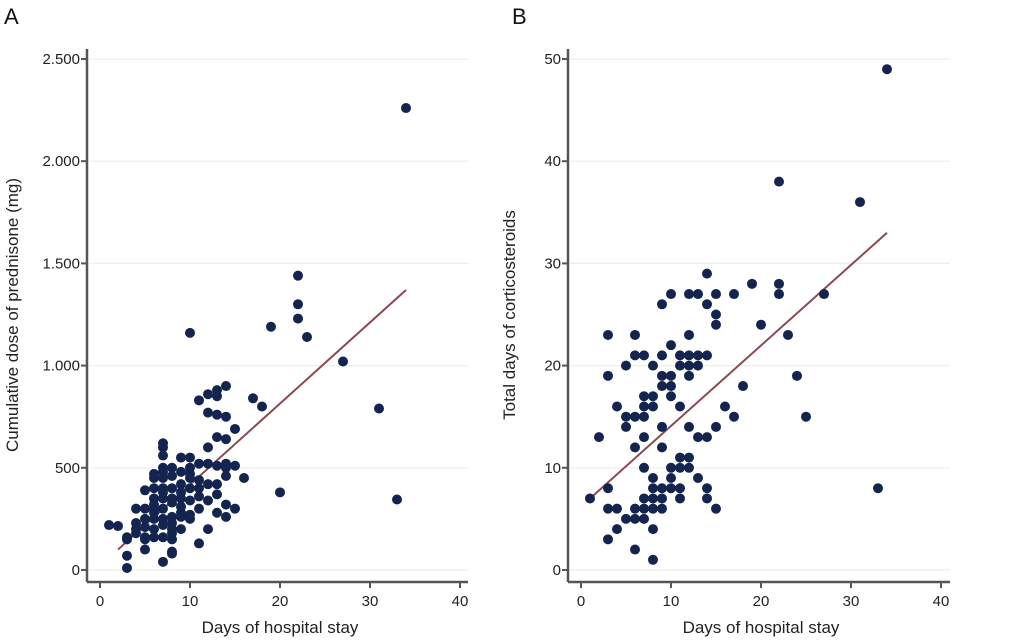 The width and height of the screenshot is (1024, 642). What do you see at coordinates (67, 468) in the screenshot?
I see `panel-a-y-tick-label: 500` at bounding box center [67, 468].